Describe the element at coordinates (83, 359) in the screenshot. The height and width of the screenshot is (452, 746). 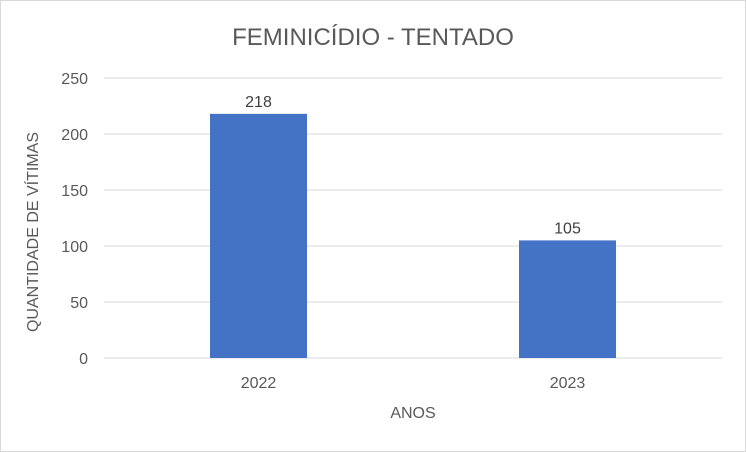
I see `y-tick-label: 0` at that location.